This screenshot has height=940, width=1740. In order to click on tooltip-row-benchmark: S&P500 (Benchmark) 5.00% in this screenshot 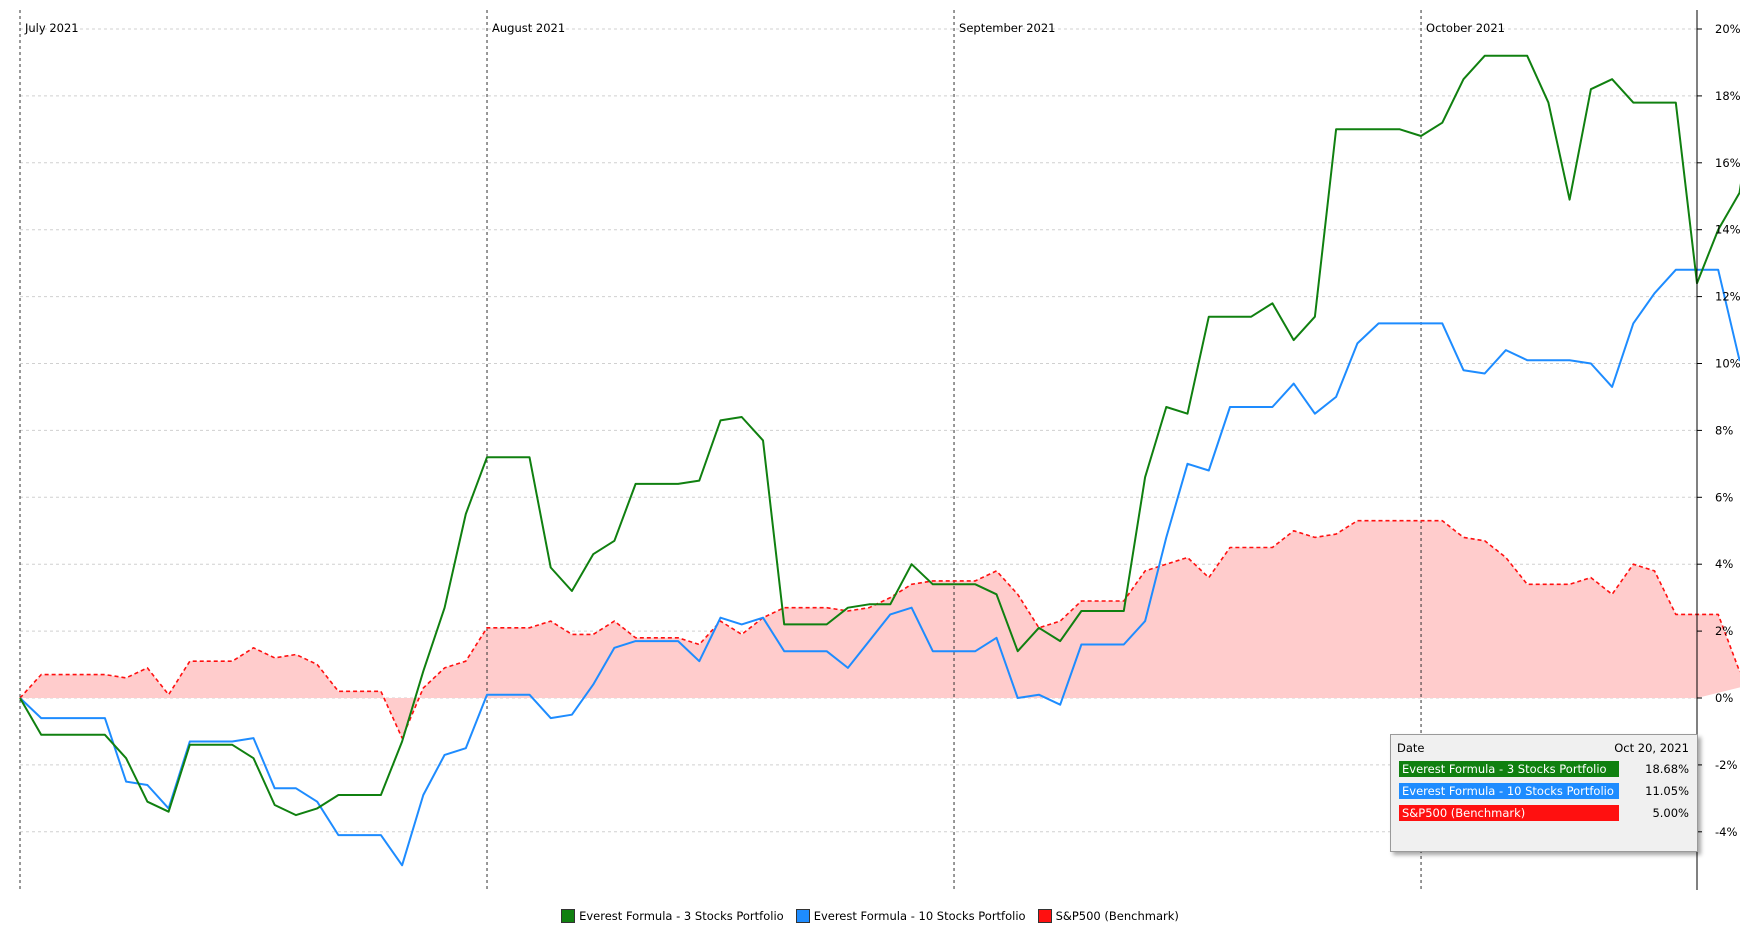, I will do `click(1544, 813)`.